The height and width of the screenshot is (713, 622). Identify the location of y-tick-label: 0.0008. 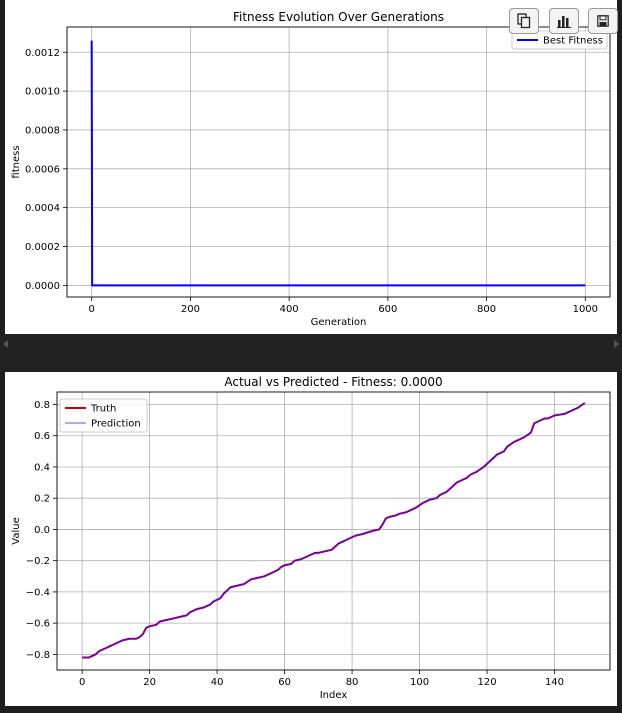
(42, 130).